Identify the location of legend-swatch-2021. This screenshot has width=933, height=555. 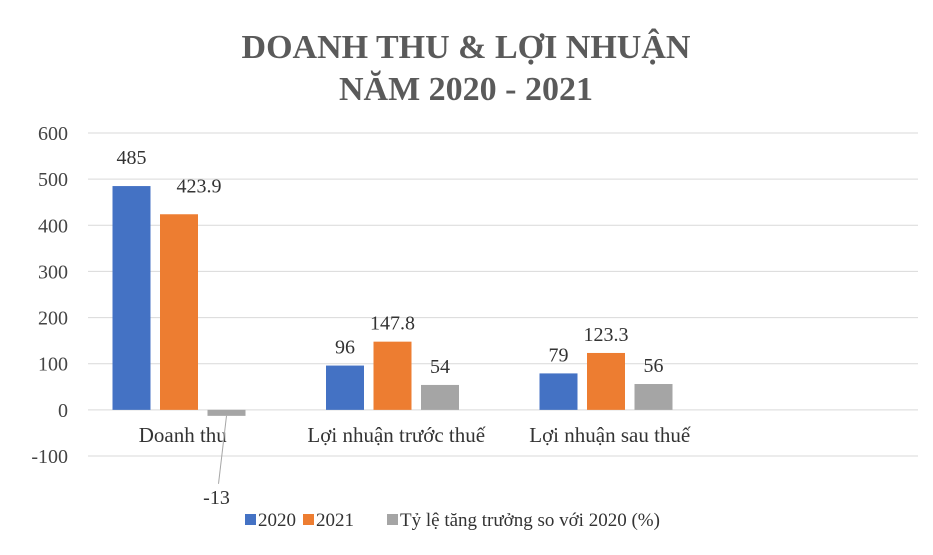
(308, 519).